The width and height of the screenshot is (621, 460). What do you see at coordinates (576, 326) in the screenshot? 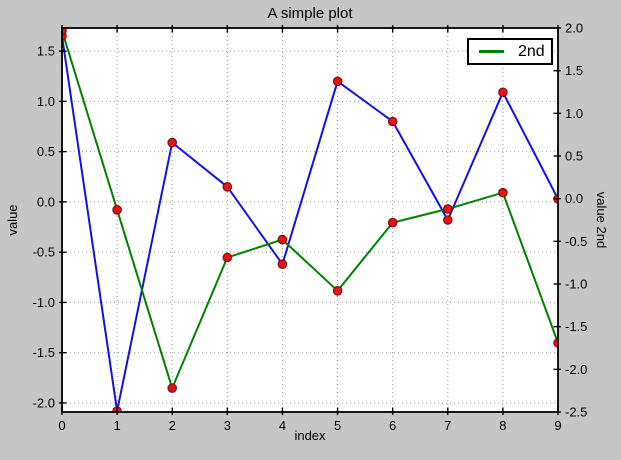
I see `y-tick-label-right: -1.5` at bounding box center [576, 326].